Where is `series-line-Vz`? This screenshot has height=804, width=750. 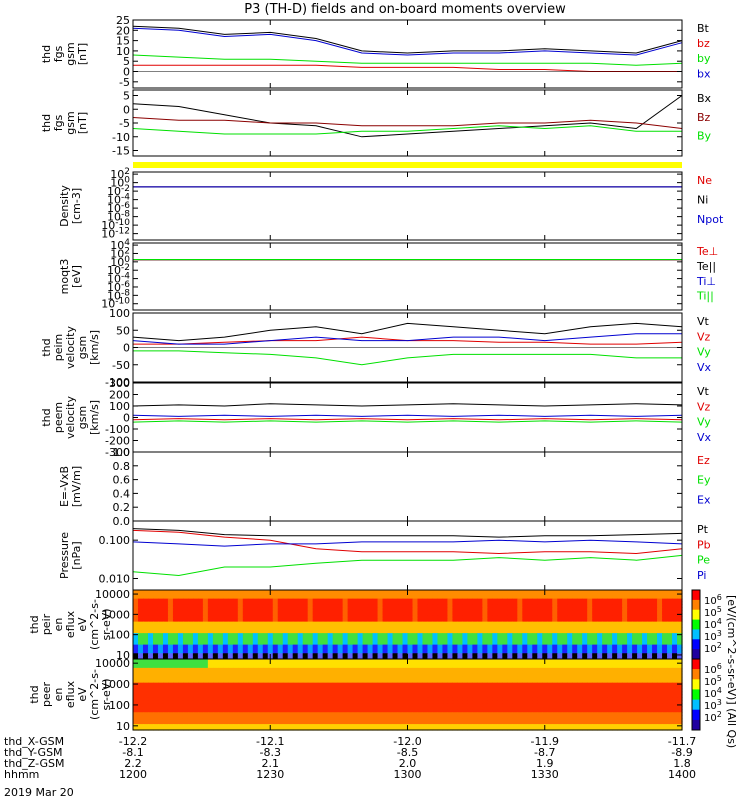 series-line-Vz is located at coordinates (407, 419).